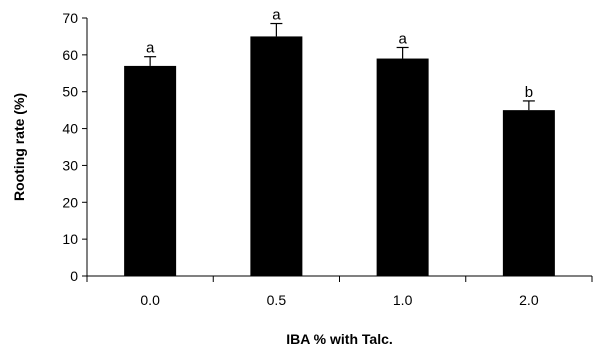 Image resolution: width=605 pixels, height=351 pixels. Describe the element at coordinates (70, 202) in the screenshot. I see `y-tick-label: 20` at that location.